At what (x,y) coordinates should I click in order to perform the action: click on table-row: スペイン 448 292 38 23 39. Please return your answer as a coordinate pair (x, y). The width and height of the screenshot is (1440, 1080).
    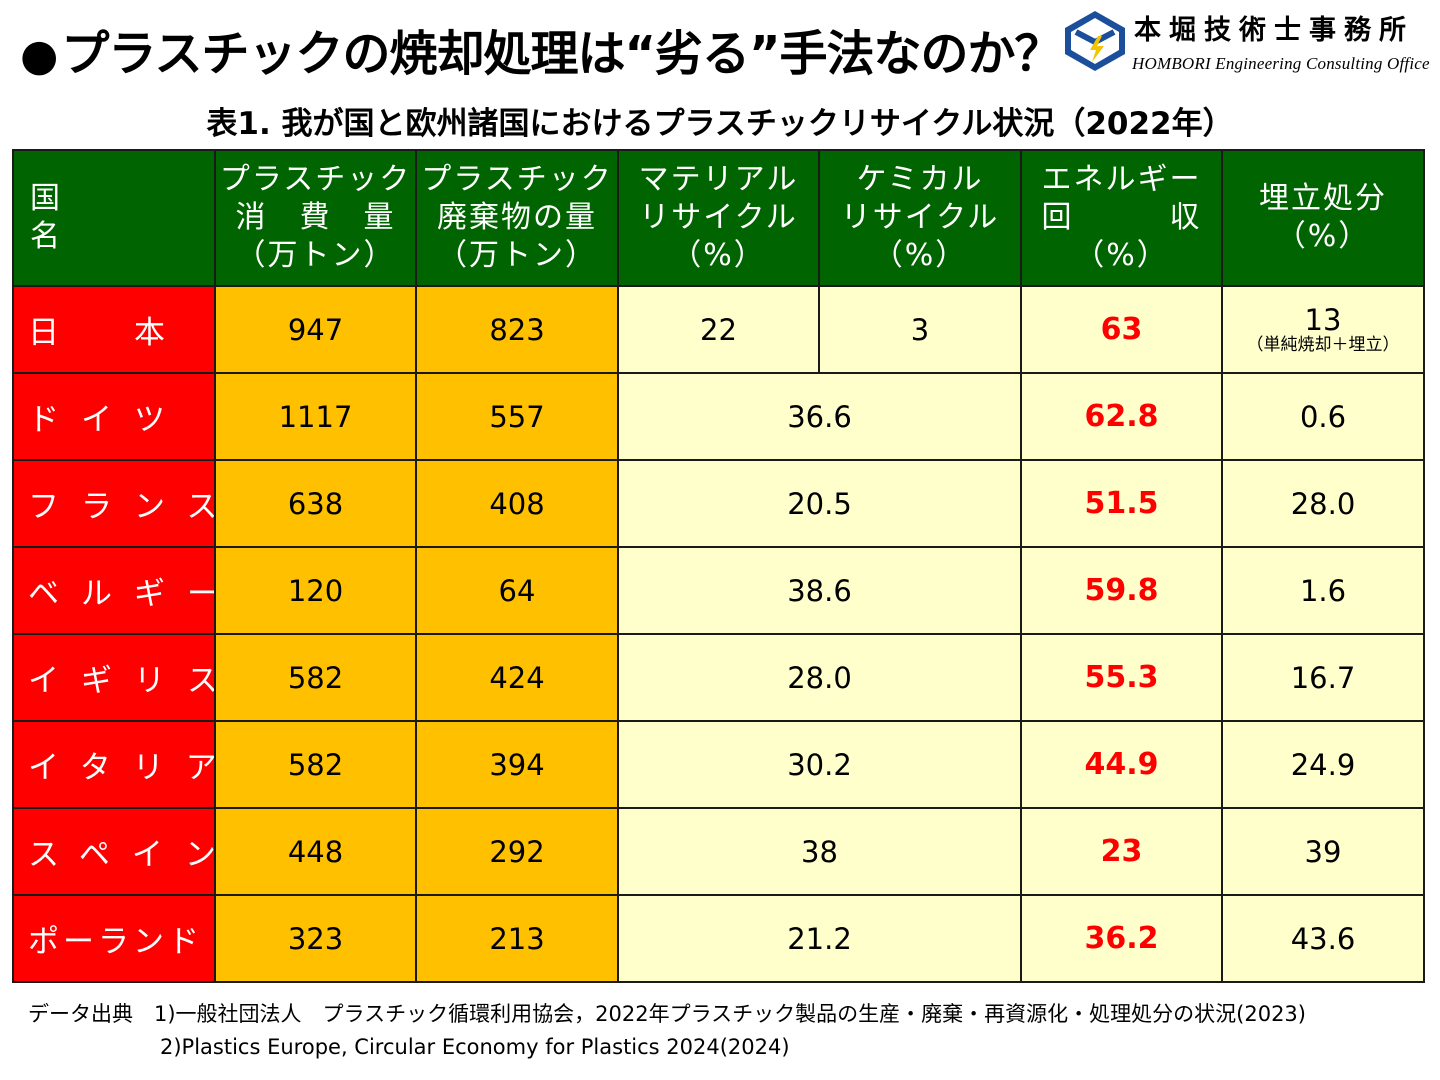
    Looking at the image, I should click on (718, 851).